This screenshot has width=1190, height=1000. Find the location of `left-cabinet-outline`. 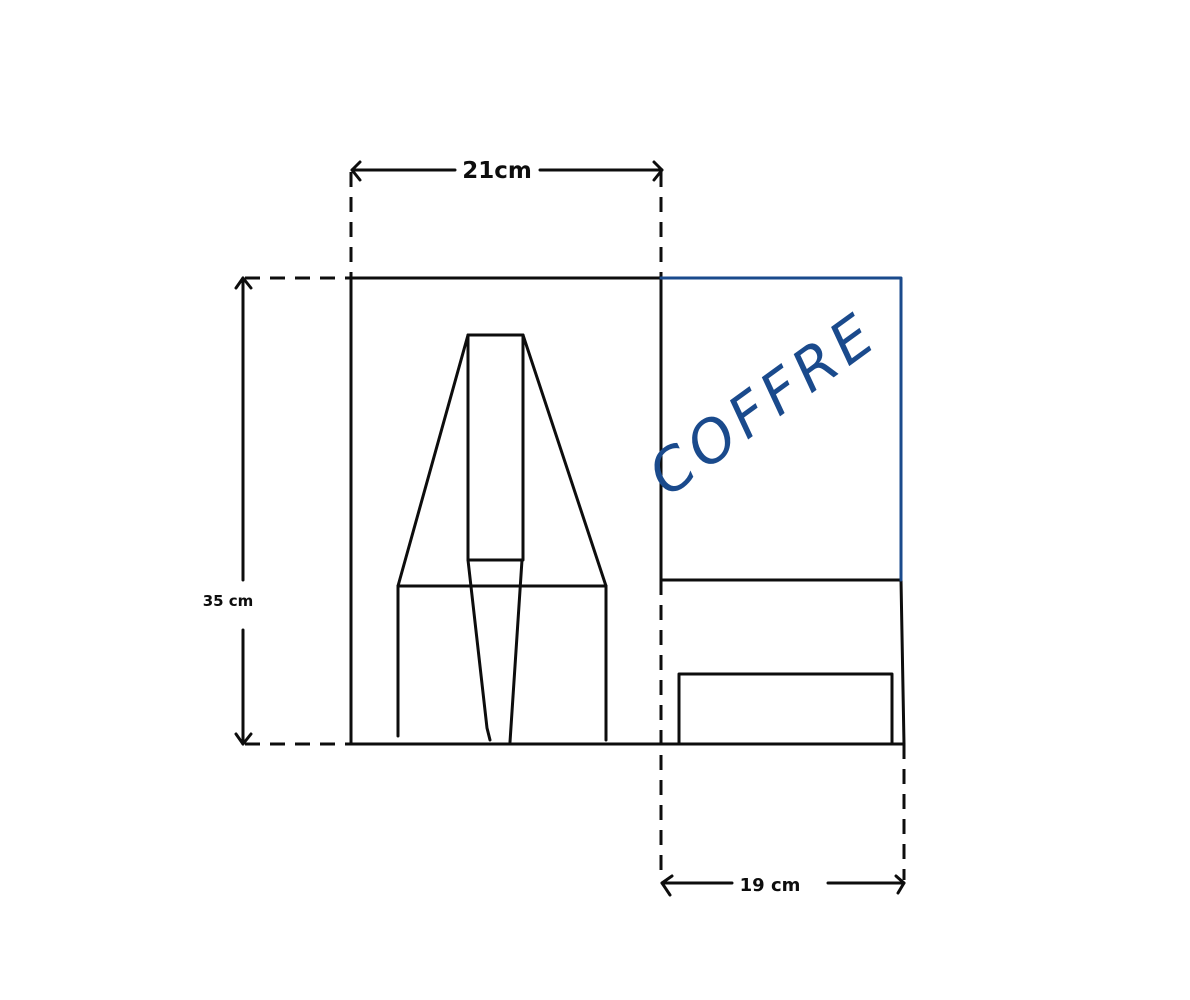

left-cabinet-outline is located at coordinates (506, 511).